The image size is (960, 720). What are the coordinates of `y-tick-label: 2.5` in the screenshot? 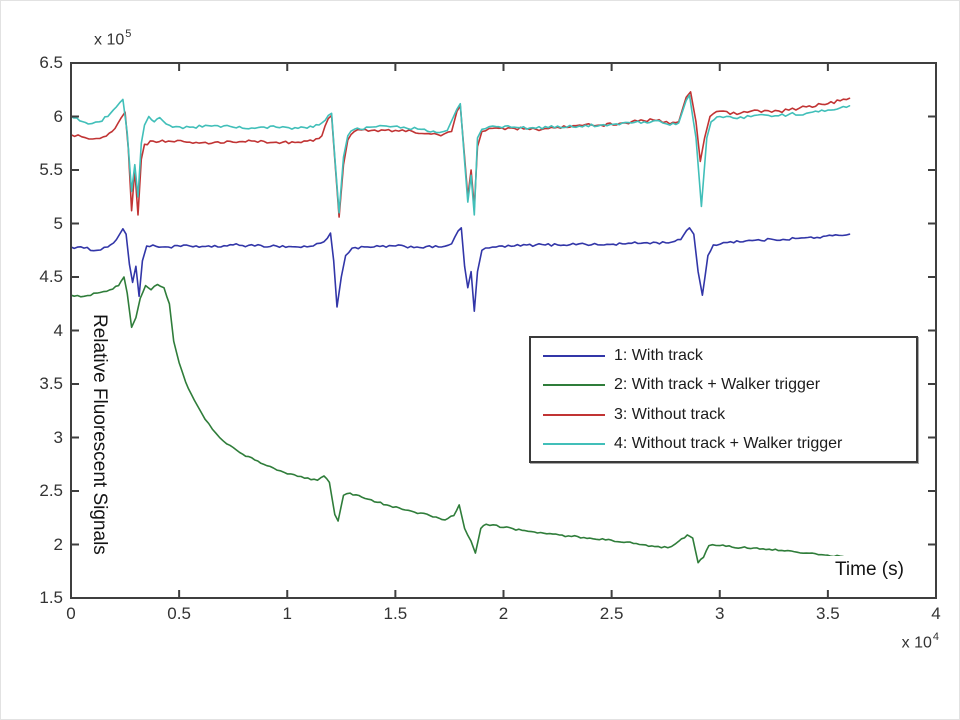 It's located at (51, 490).